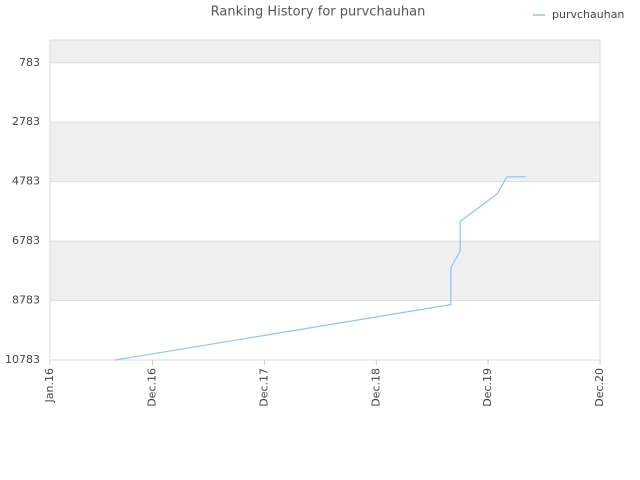 This screenshot has height=480, width=640. Describe the element at coordinates (318, 12) in the screenshot. I see `chart-title: Ranking History for purvchauhan` at that location.